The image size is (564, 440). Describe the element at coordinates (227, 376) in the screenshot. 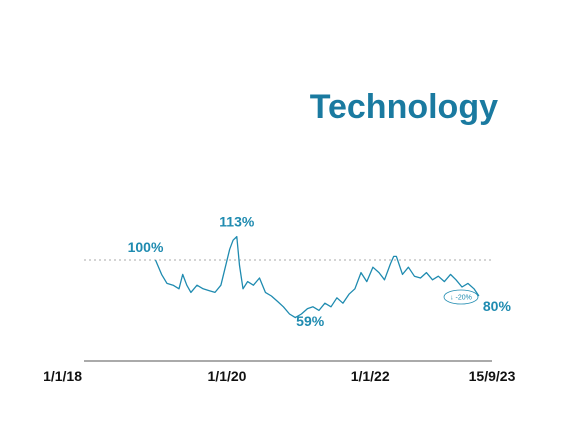

I see `x-tick-label: 1/1/20` at that location.